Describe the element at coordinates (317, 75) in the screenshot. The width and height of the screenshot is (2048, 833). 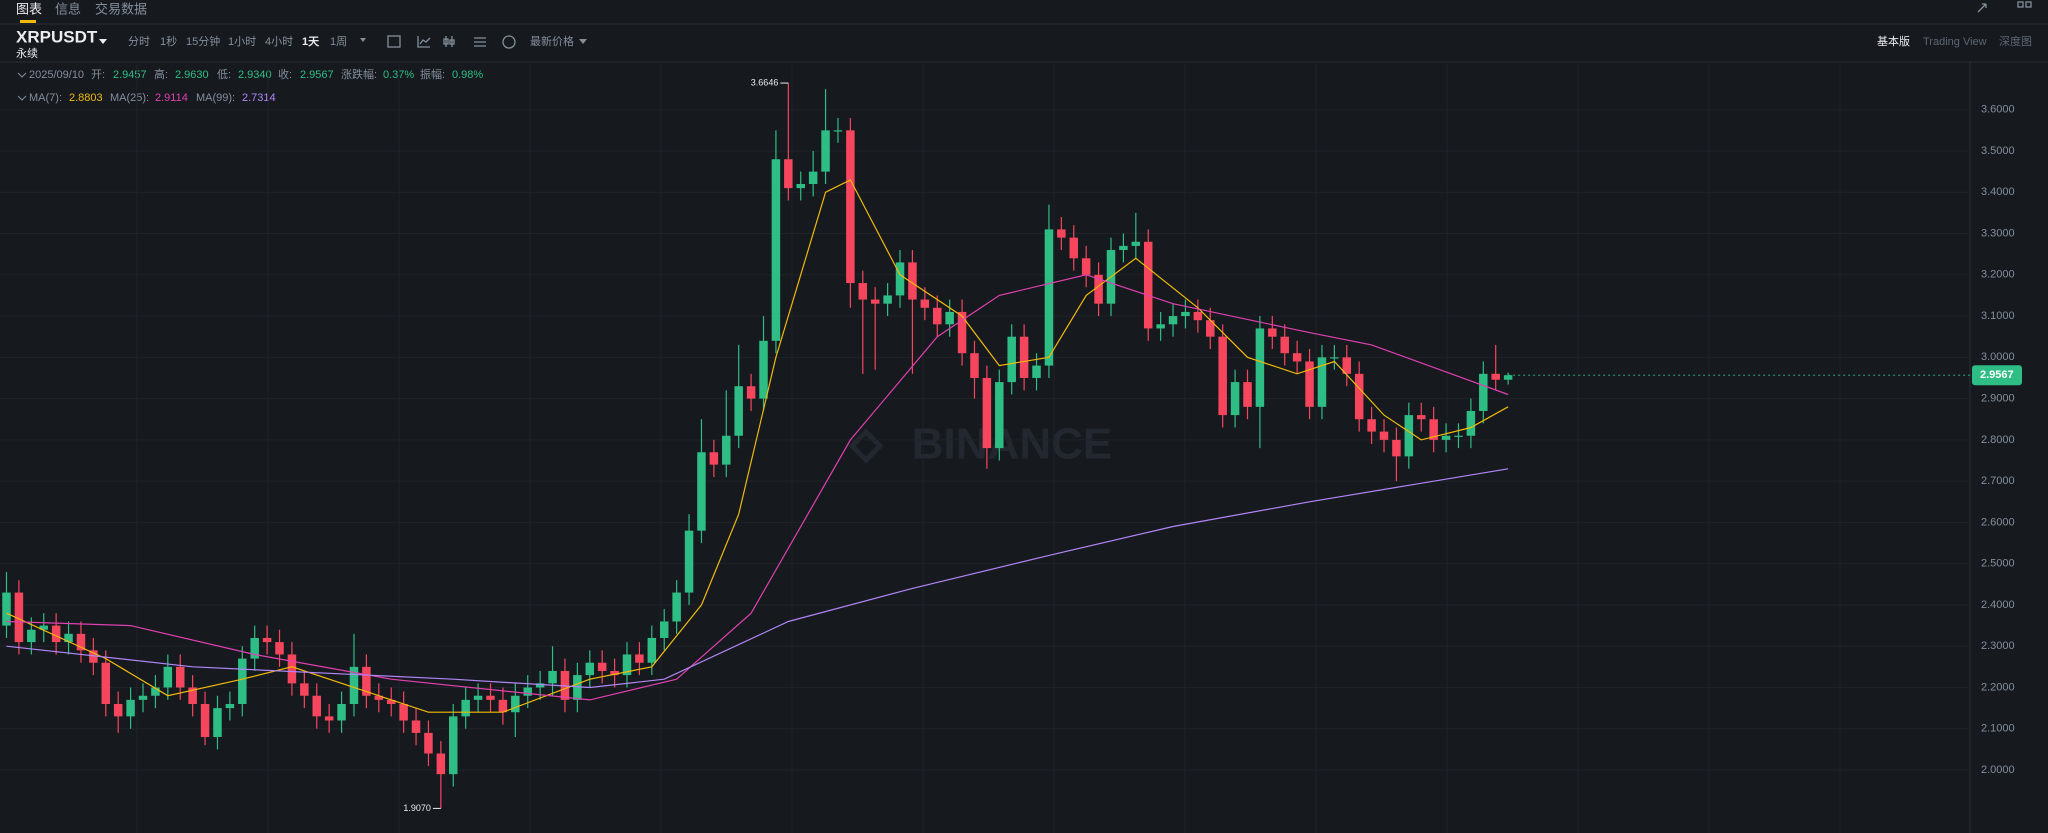
I see `info-value: 2.9567` at that location.